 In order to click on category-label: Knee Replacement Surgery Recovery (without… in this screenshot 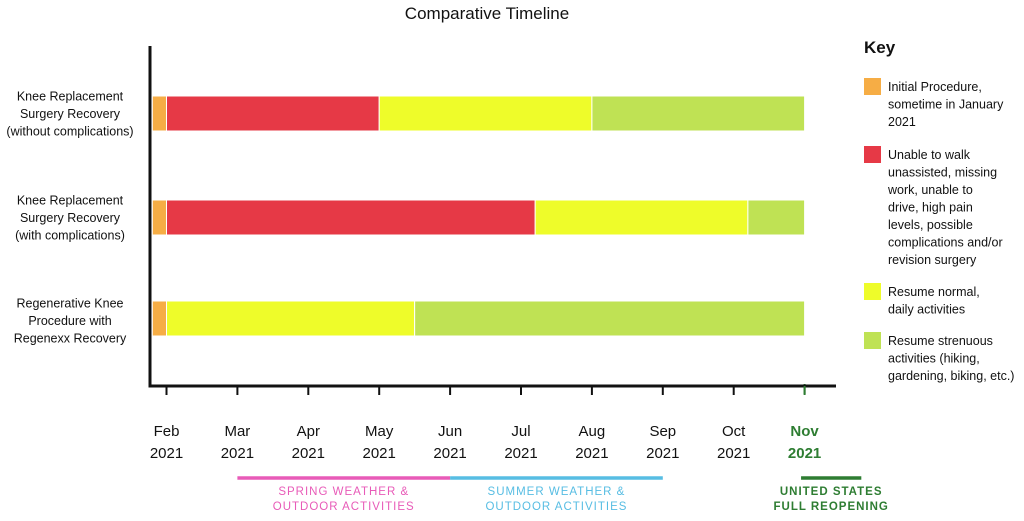, I will do `click(69, 114)`.